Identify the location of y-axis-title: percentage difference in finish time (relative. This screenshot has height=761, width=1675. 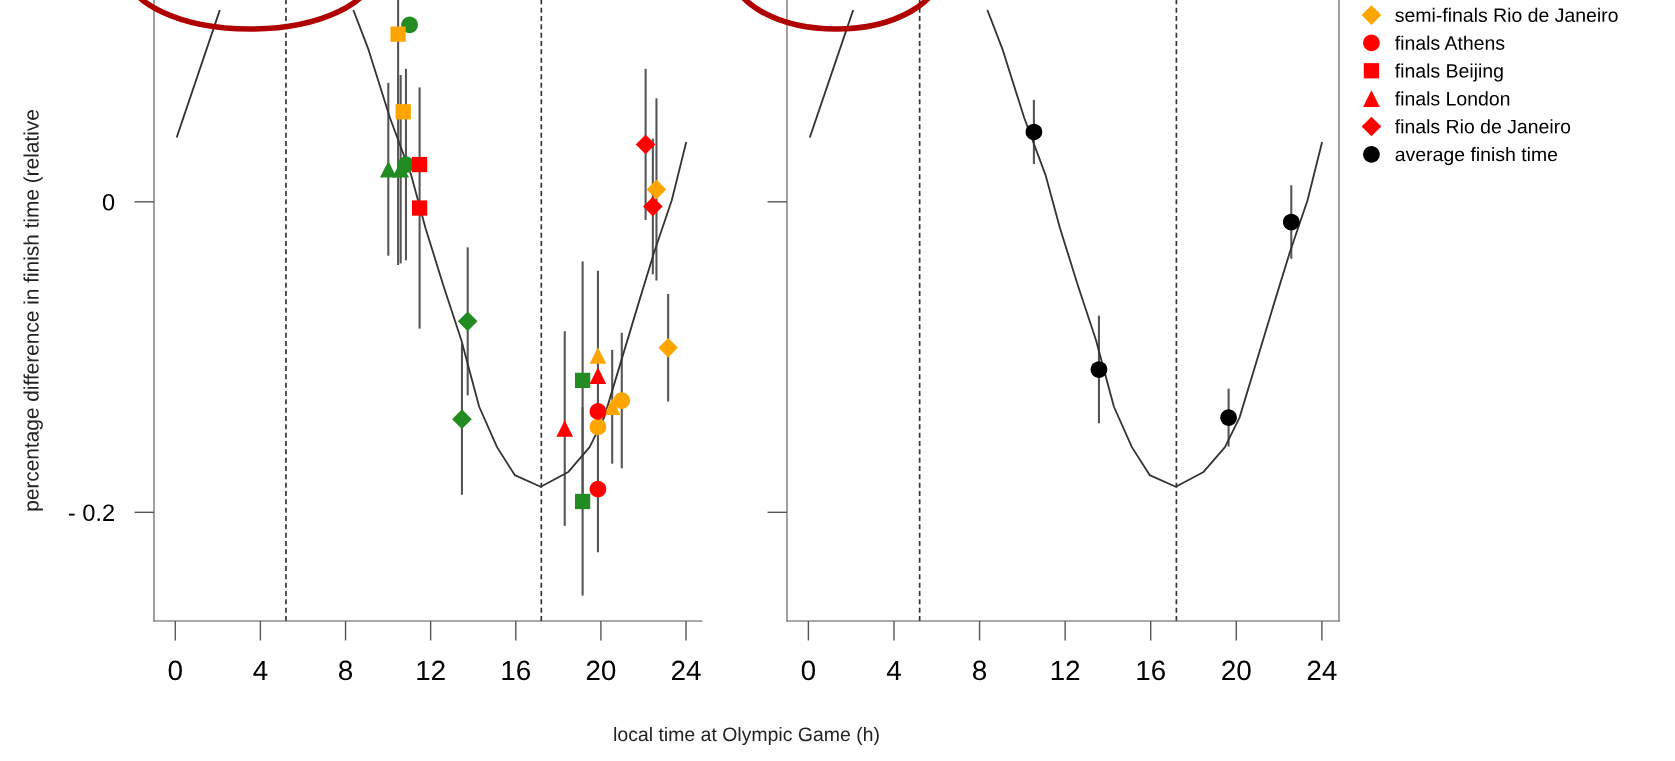
(33, 310).